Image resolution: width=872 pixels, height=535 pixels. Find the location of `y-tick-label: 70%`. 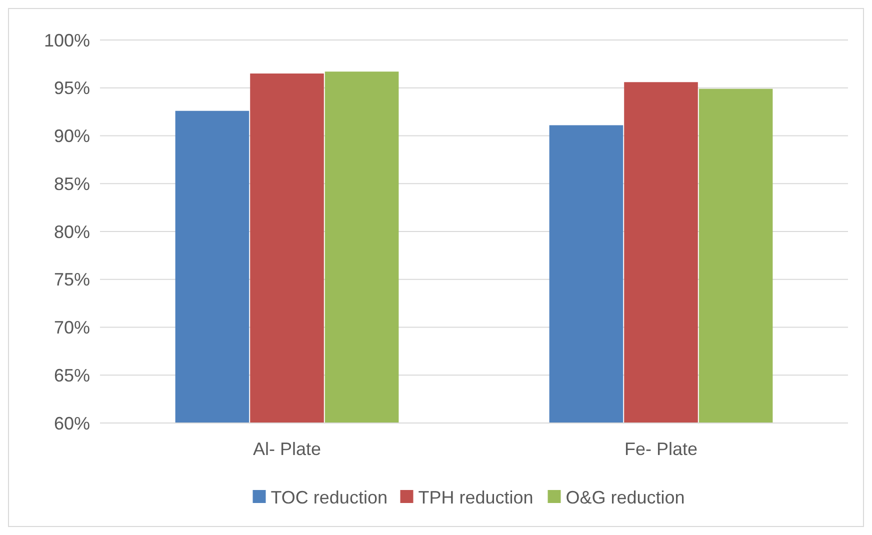

y-tick-label: 70% is located at coordinates (72, 328).